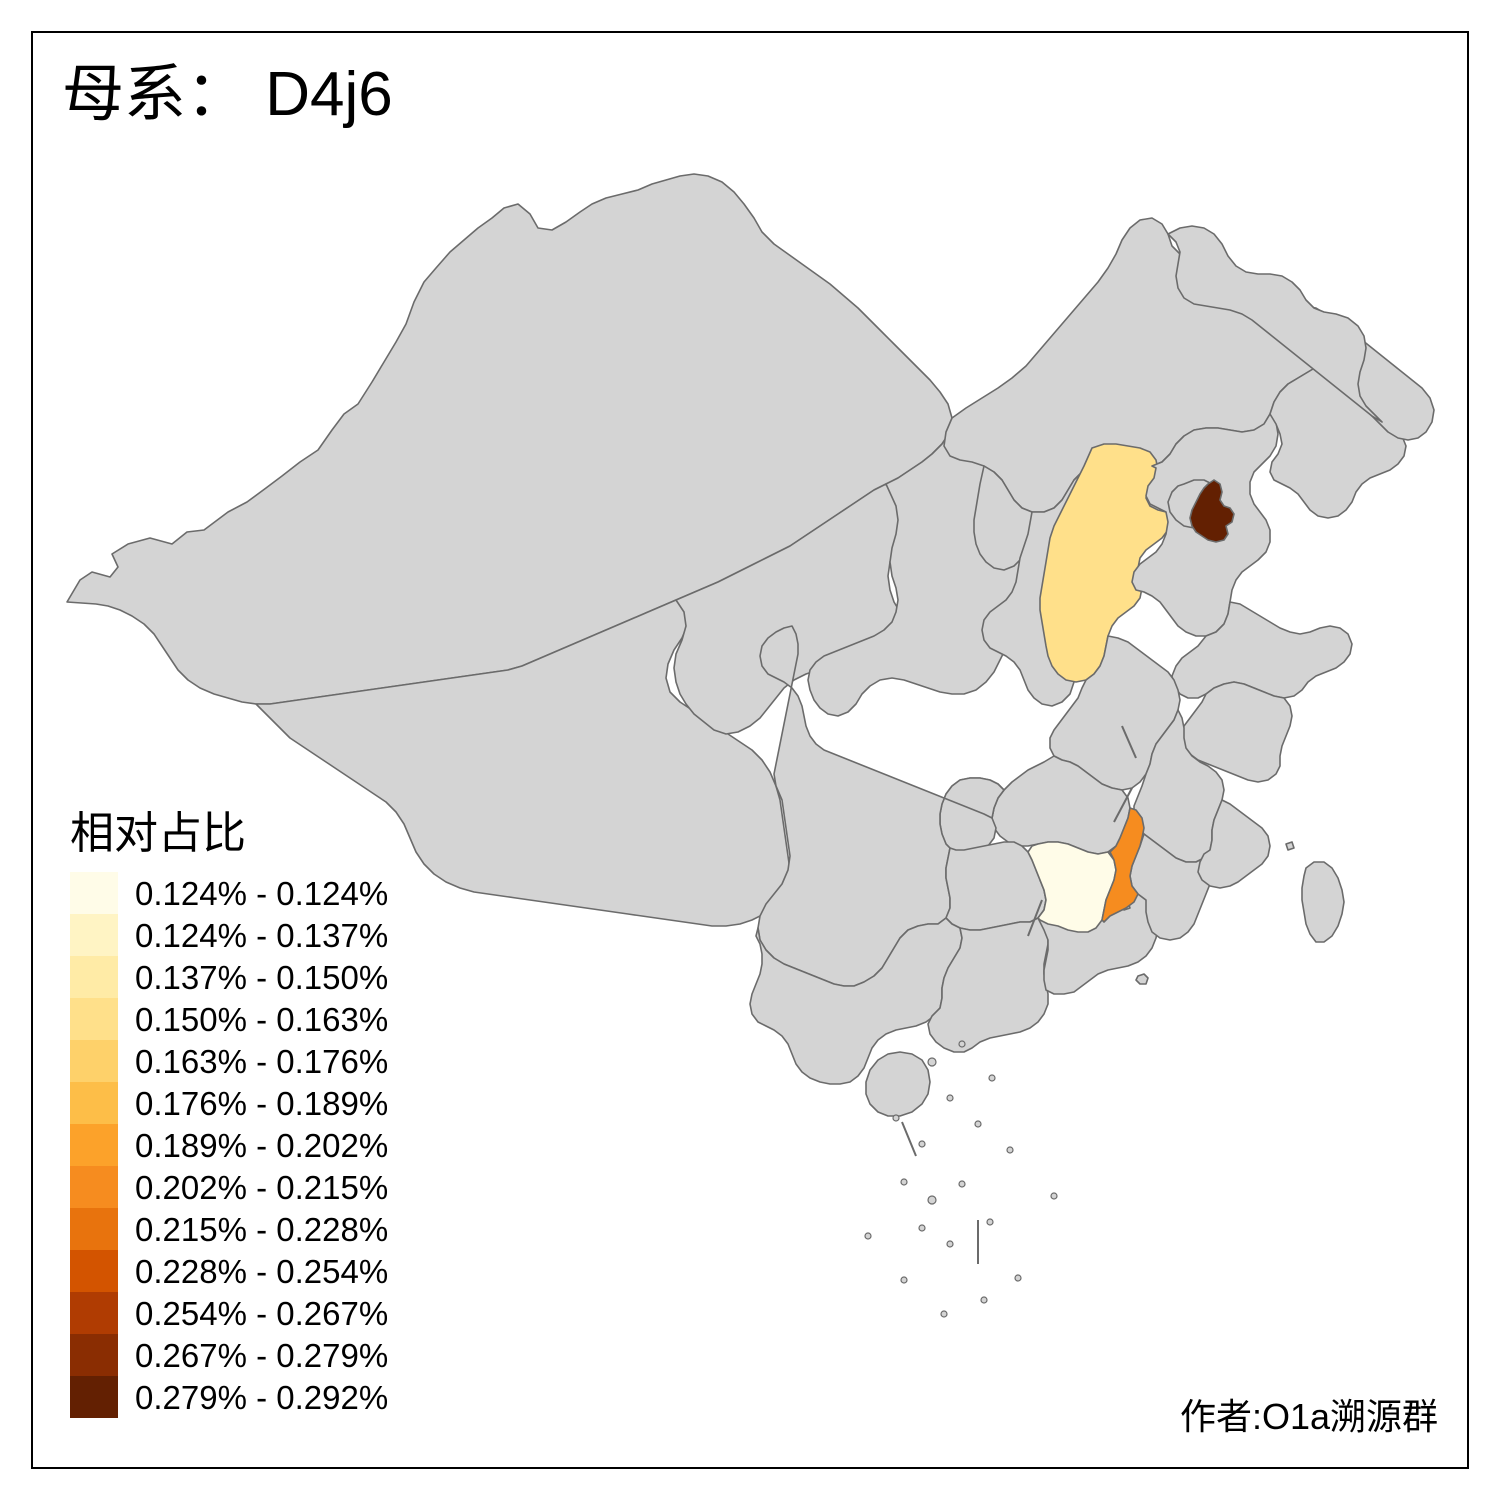  What do you see at coordinates (262, 1019) in the screenshot?
I see `legend-label: 0.150% - 0.163%` at bounding box center [262, 1019].